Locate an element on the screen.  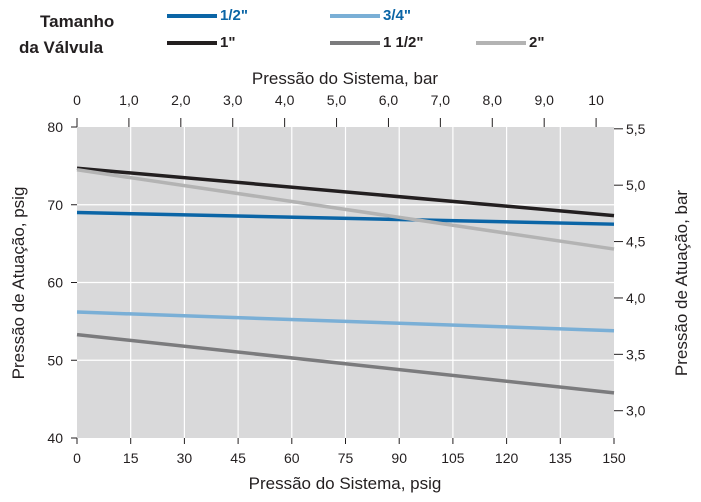
x2-tick-label: 1,0 is located at coordinates (129, 100).